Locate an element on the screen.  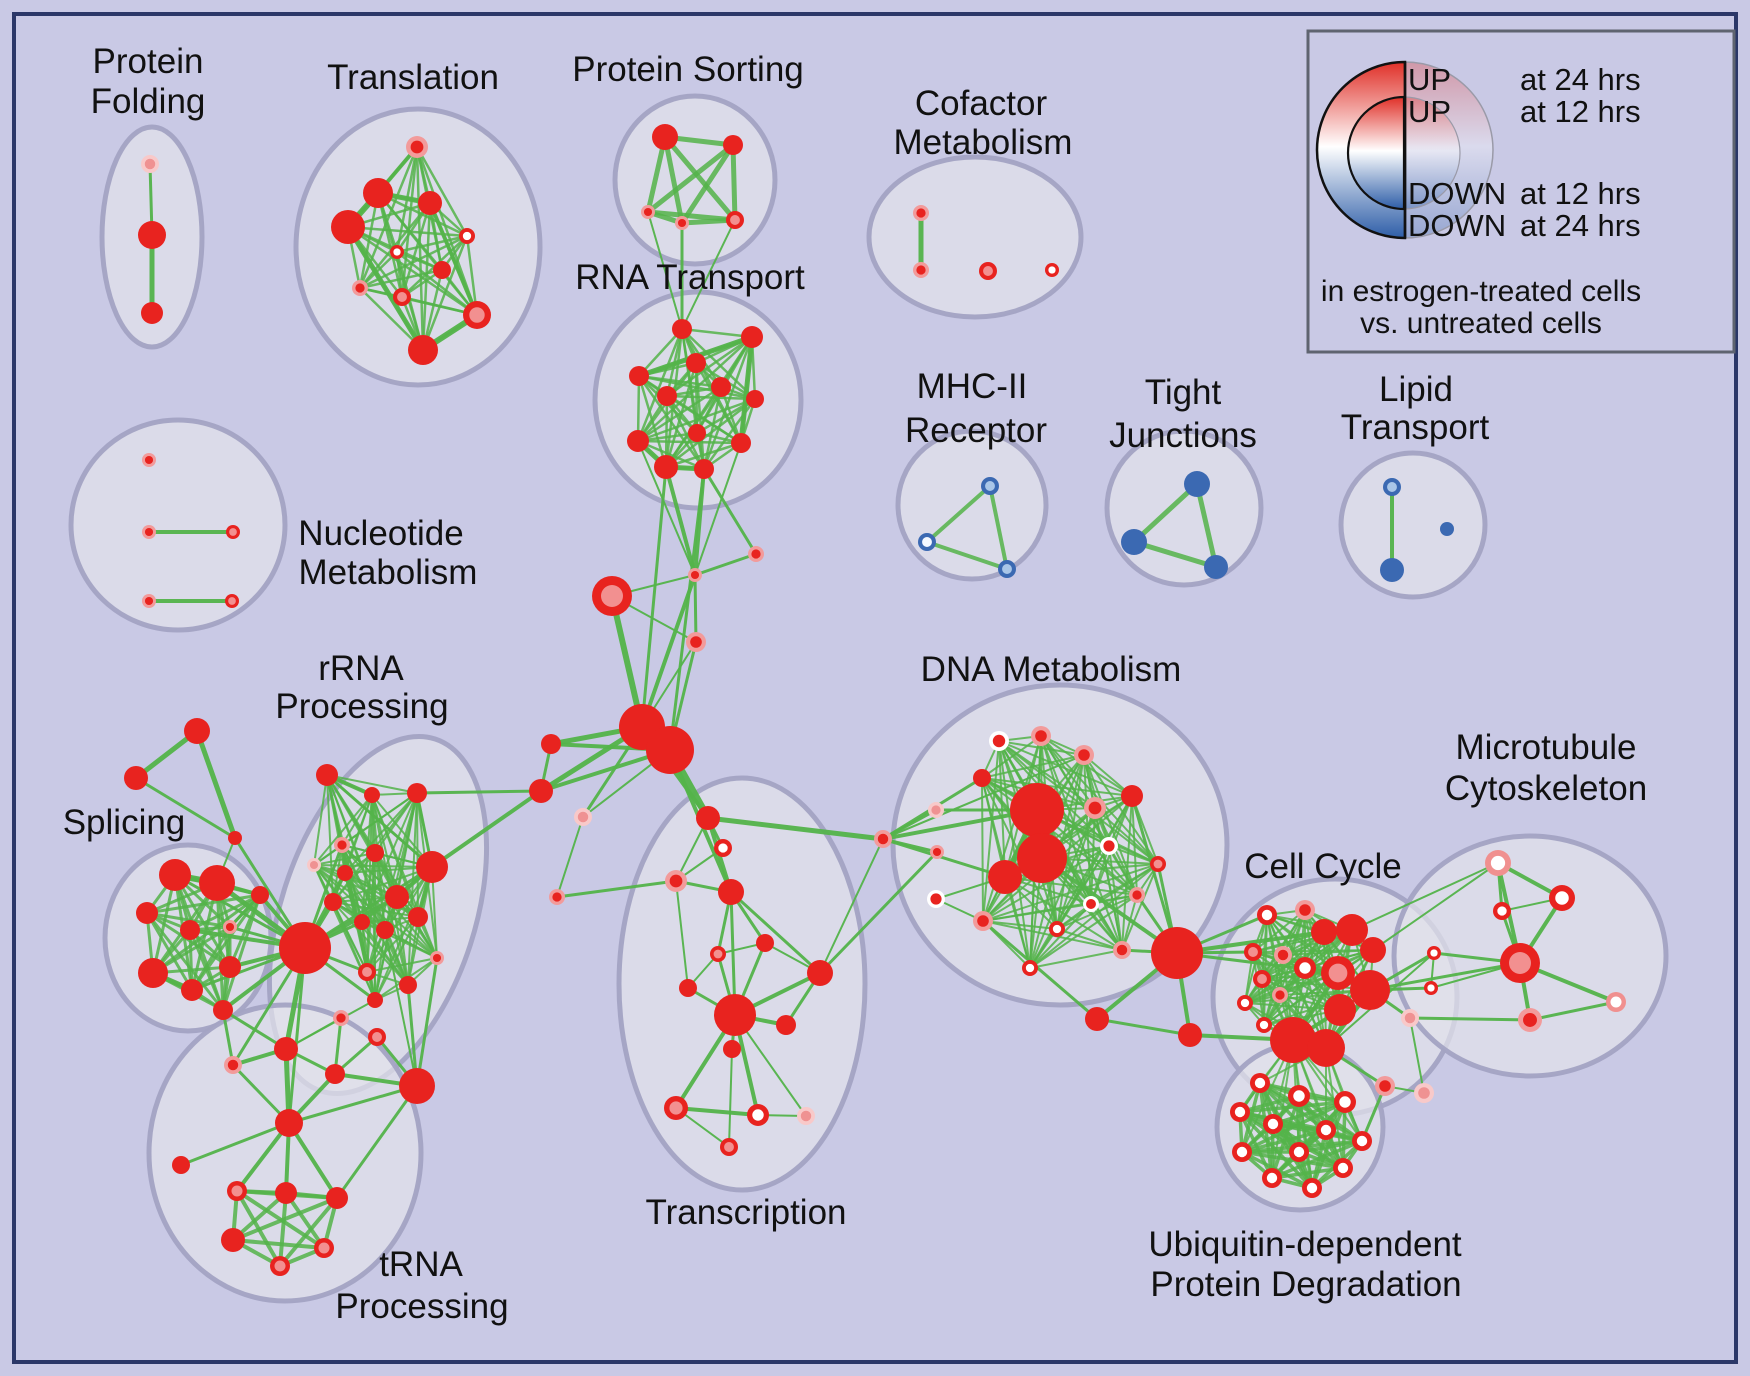
legend-inner-ring-left is located at coordinates (1376, 153).